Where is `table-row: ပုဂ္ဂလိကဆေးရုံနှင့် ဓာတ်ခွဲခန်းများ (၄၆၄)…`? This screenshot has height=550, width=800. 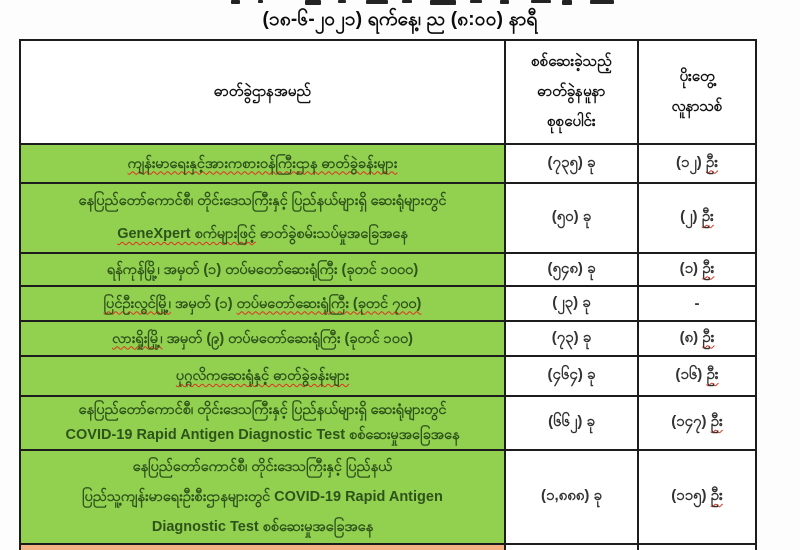
table-row: ပုဂ္ဂလိကဆေးရုံနှင့် ဓာတ်ခွဲခန်းများ (၄၆၄)… is located at coordinates (388, 376).